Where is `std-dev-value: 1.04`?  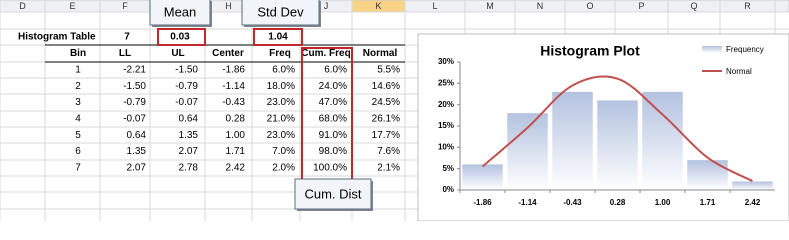
std-dev-value: 1.04 is located at coordinates (278, 37).